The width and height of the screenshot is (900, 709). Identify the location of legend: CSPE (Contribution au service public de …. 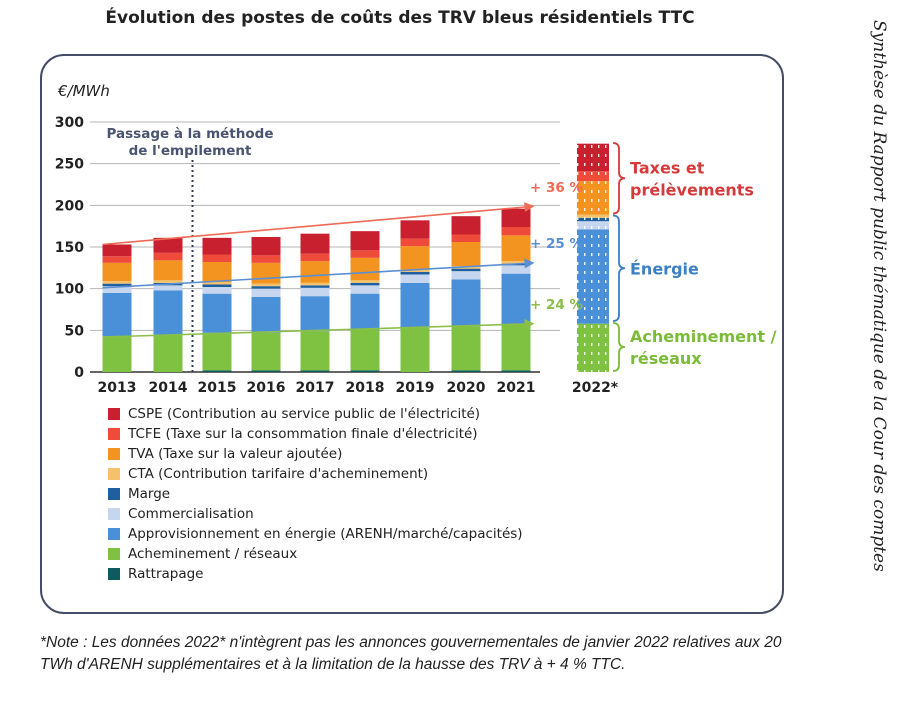
(315, 494).